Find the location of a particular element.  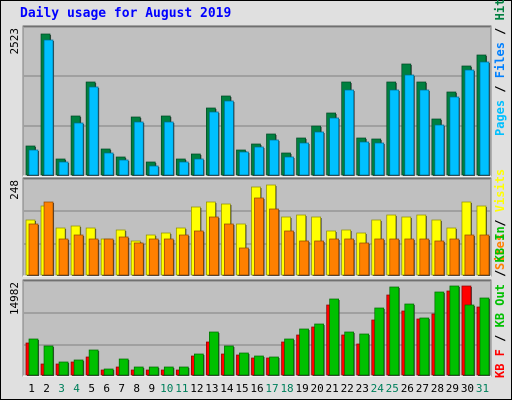

day-label: 23 is located at coordinates (362, 388).